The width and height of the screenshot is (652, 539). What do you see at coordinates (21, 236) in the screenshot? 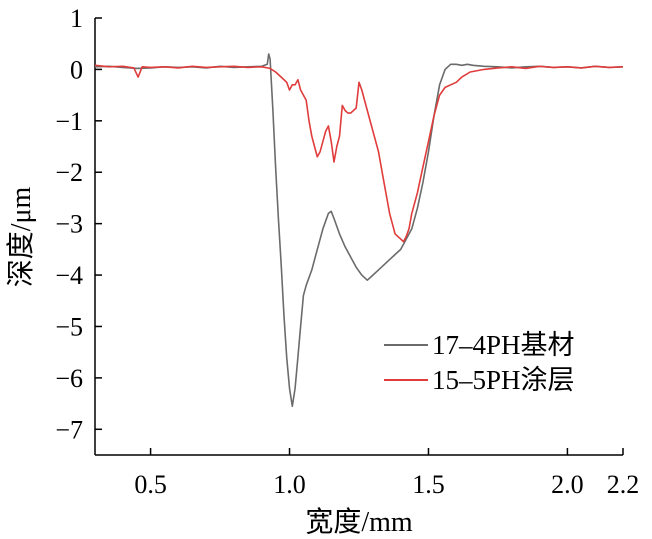
I see `y-axis-title: 深度/μm` at bounding box center [21, 236].